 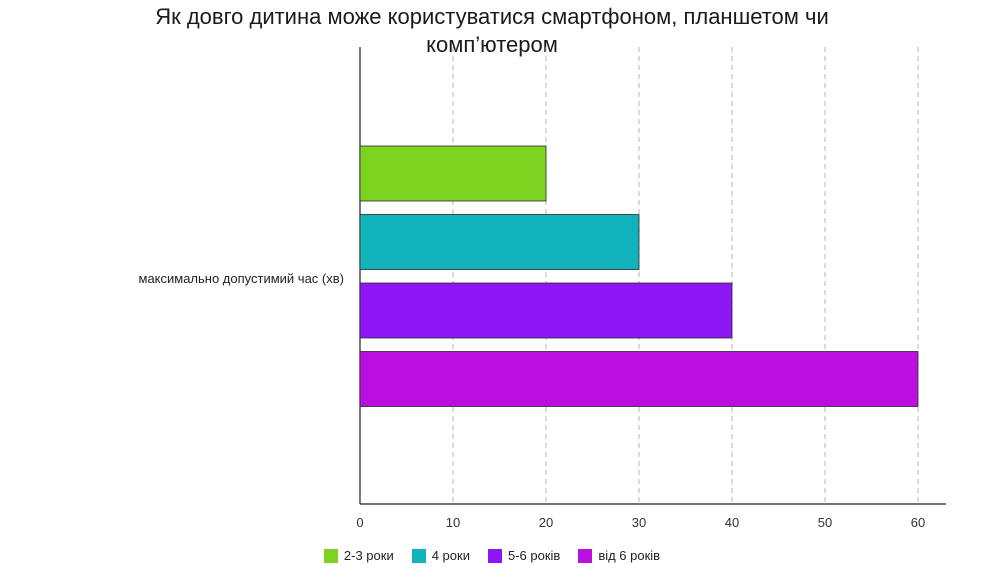 I want to click on x-tick-label: 50, so click(x=825, y=522).